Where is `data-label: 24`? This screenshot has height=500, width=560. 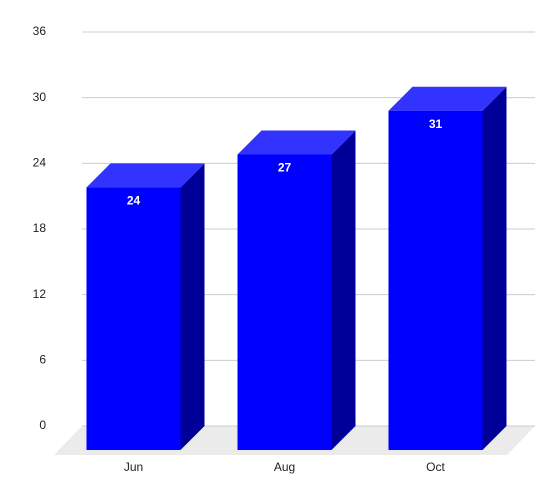 data-label: 24 is located at coordinates (134, 201).